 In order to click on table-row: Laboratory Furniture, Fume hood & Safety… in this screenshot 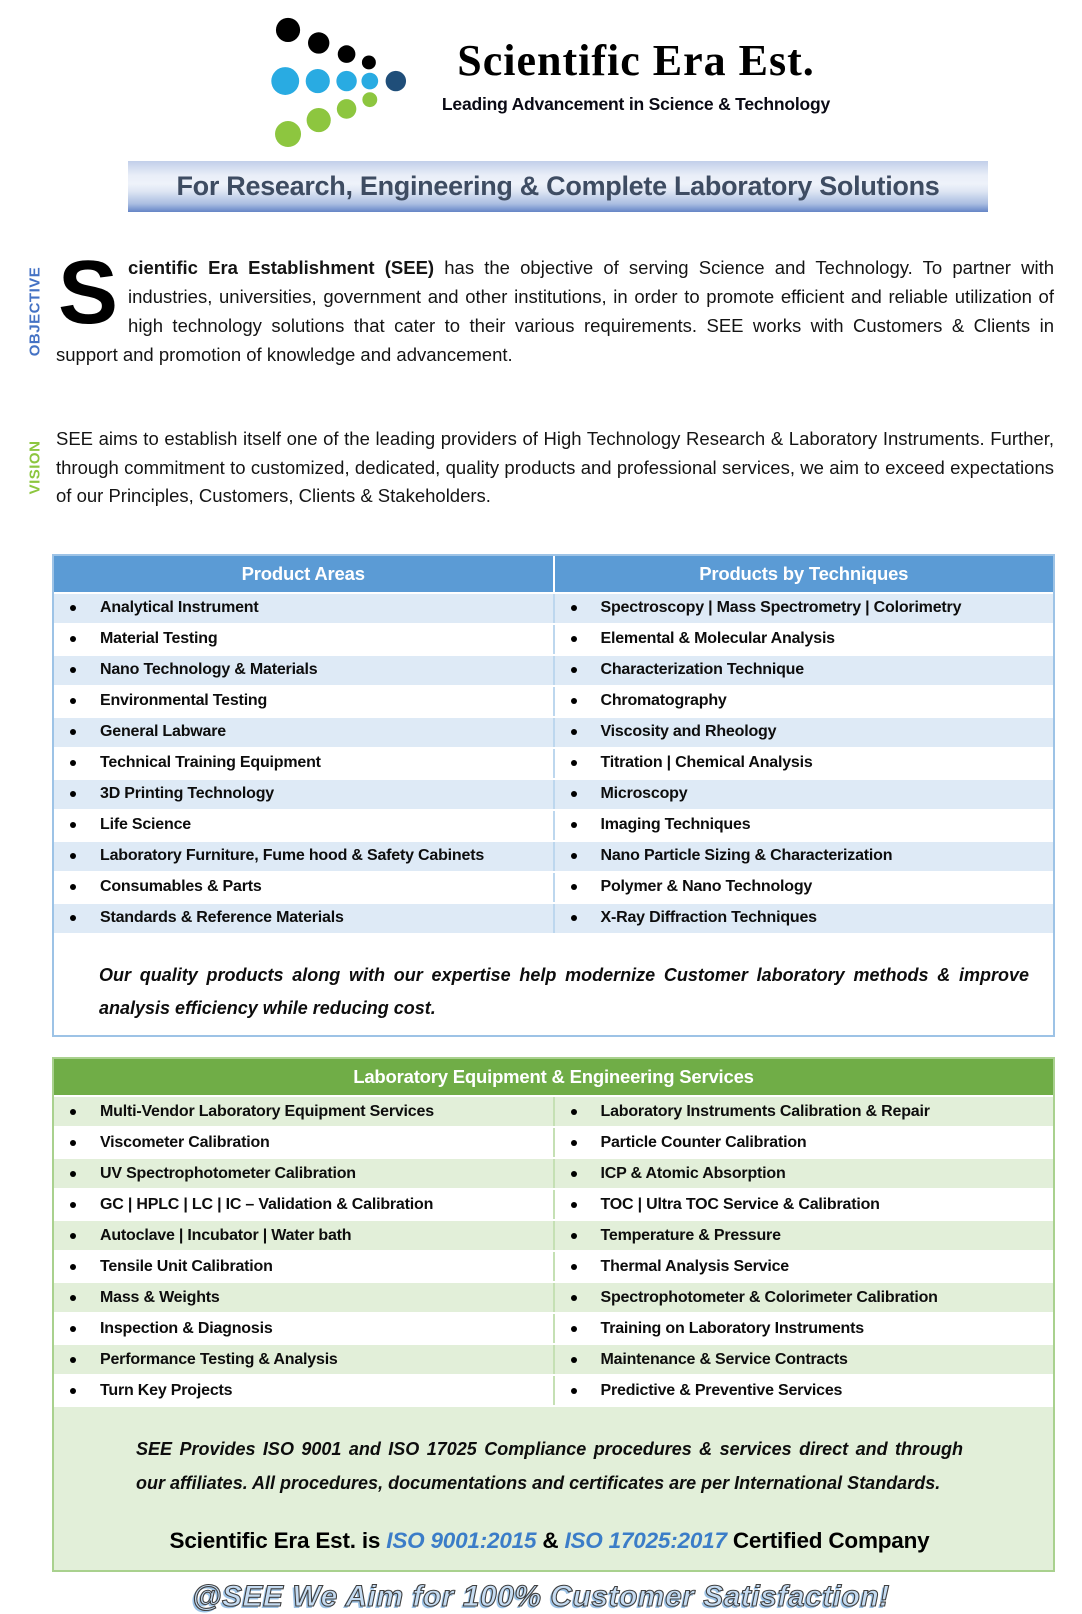, I will do `click(553, 855)`.